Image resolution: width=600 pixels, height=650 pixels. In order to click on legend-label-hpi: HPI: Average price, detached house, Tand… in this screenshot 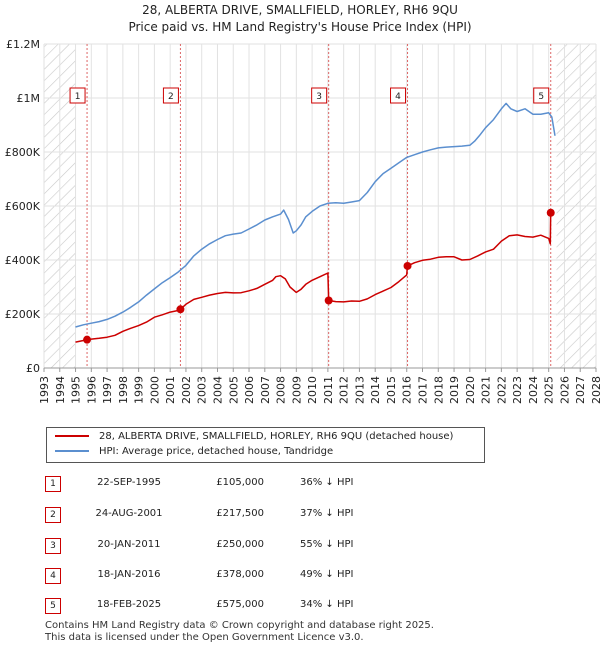, I will do `click(216, 451)`.